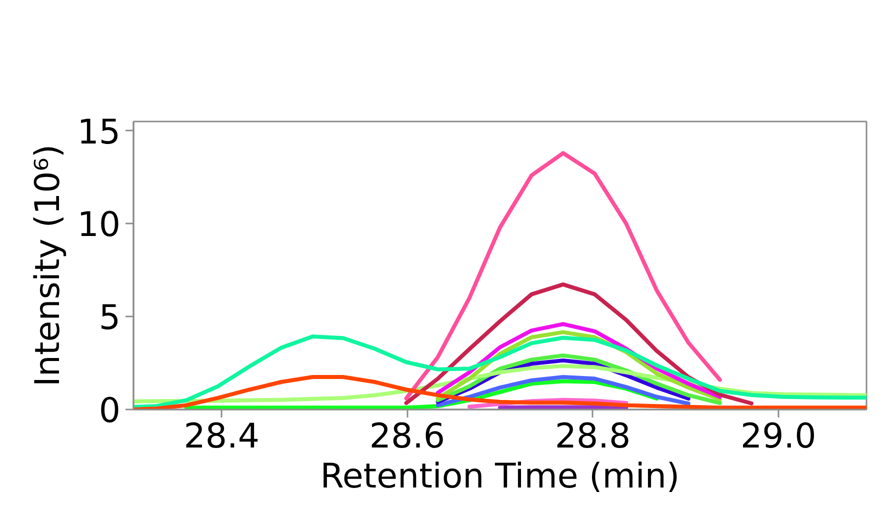  Describe the element at coordinates (98, 225) in the screenshot. I see `y-tick-label: 10` at that location.